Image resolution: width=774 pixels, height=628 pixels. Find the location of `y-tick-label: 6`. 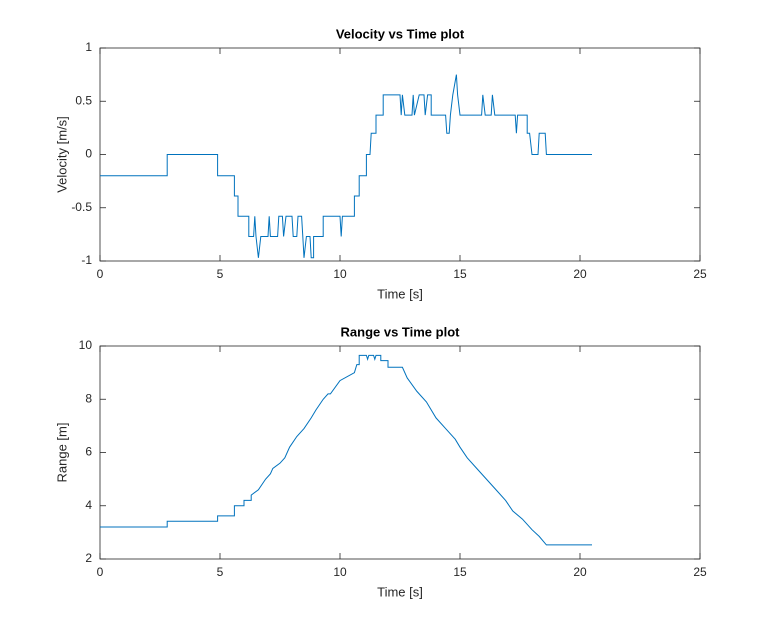

y-tick-label: 6 is located at coordinates (88, 452).